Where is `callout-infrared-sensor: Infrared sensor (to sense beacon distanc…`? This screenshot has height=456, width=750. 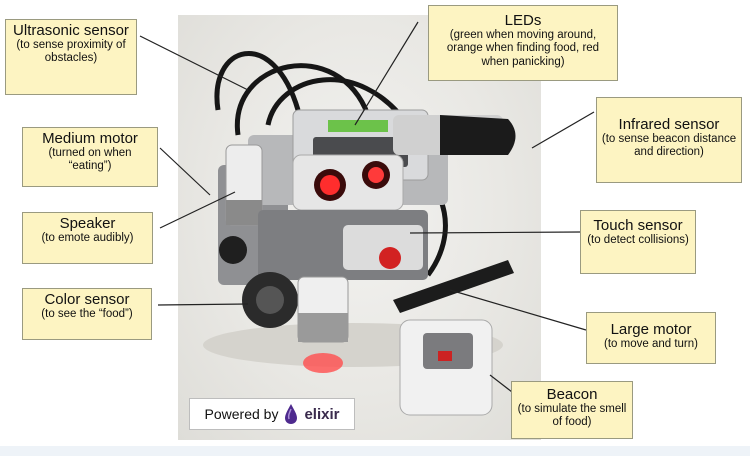
callout-infrared-sensor: Infrared sensor (to sense beacon distanc… is located at coordinates (669, 140).